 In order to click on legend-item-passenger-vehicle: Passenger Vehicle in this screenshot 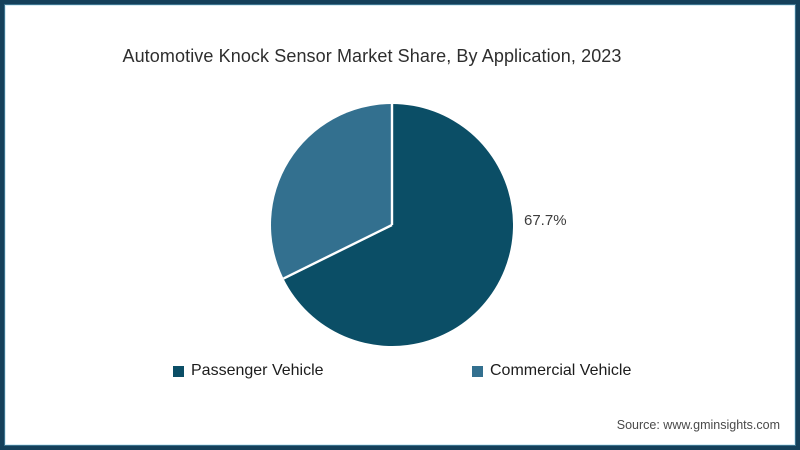, I will do `click(248, 371)`.